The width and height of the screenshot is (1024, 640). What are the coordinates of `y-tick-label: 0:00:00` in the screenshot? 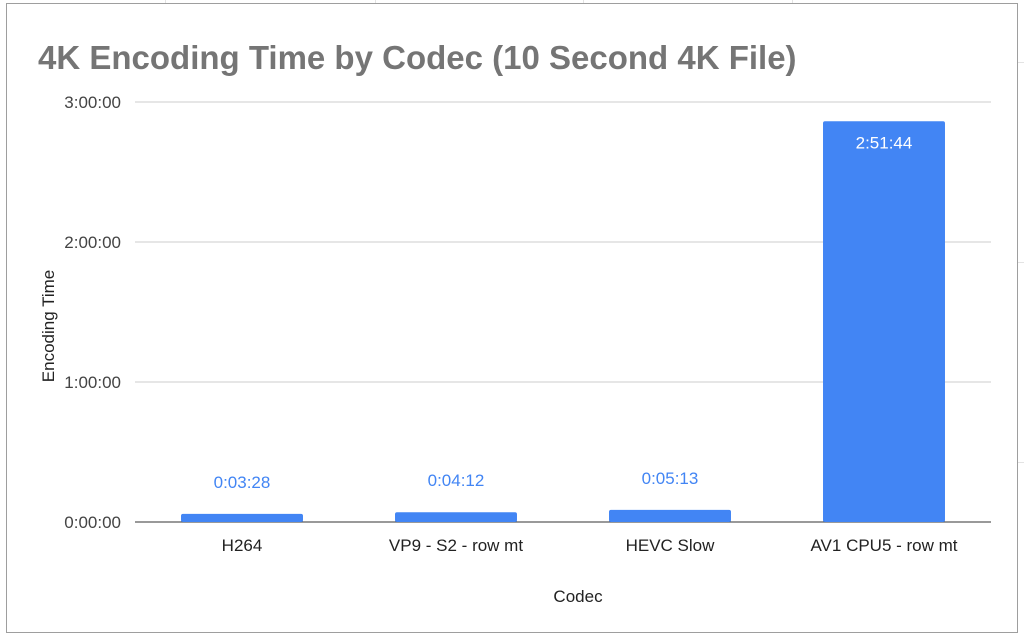 It's located at (92, 522).